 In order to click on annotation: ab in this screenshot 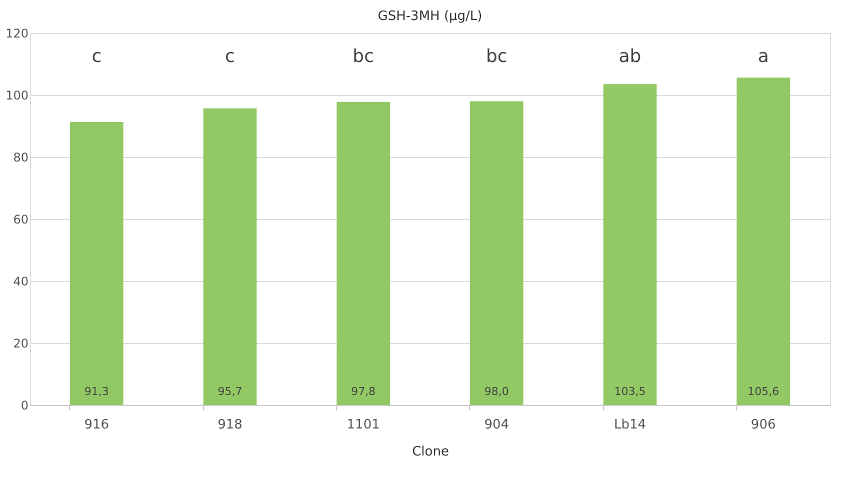, I will do `click(630, 56)`.